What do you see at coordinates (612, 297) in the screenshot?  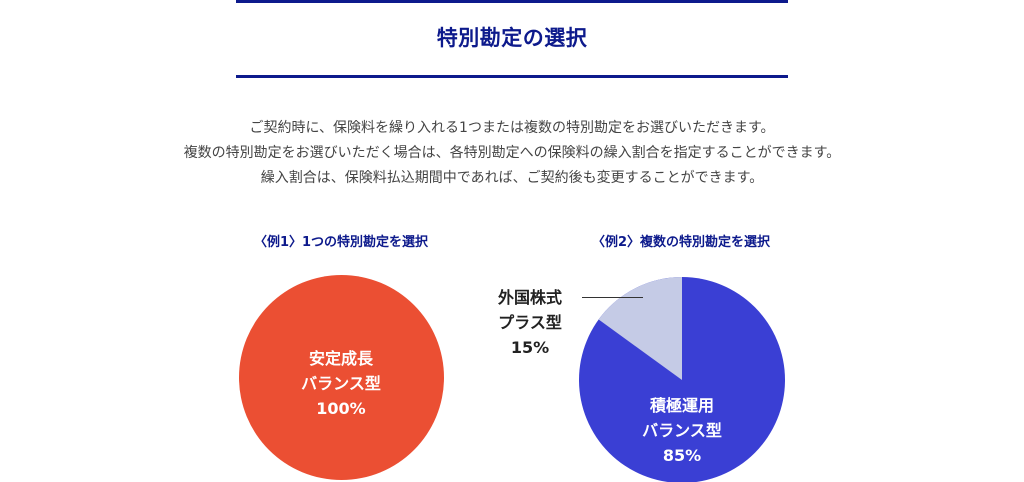 I see `leader-line` at bounding box center [612, 297].